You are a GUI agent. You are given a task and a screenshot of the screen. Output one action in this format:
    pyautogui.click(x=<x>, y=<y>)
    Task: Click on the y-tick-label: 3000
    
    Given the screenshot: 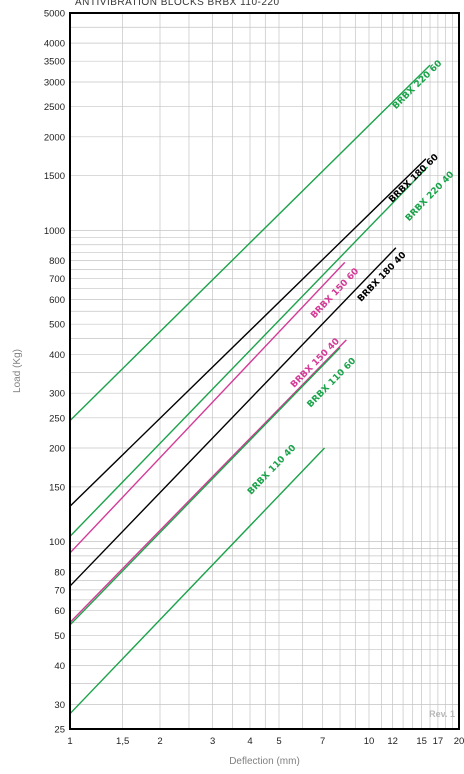 What is the action you would take?
    pyautogui.click(x=54, y=83)
    